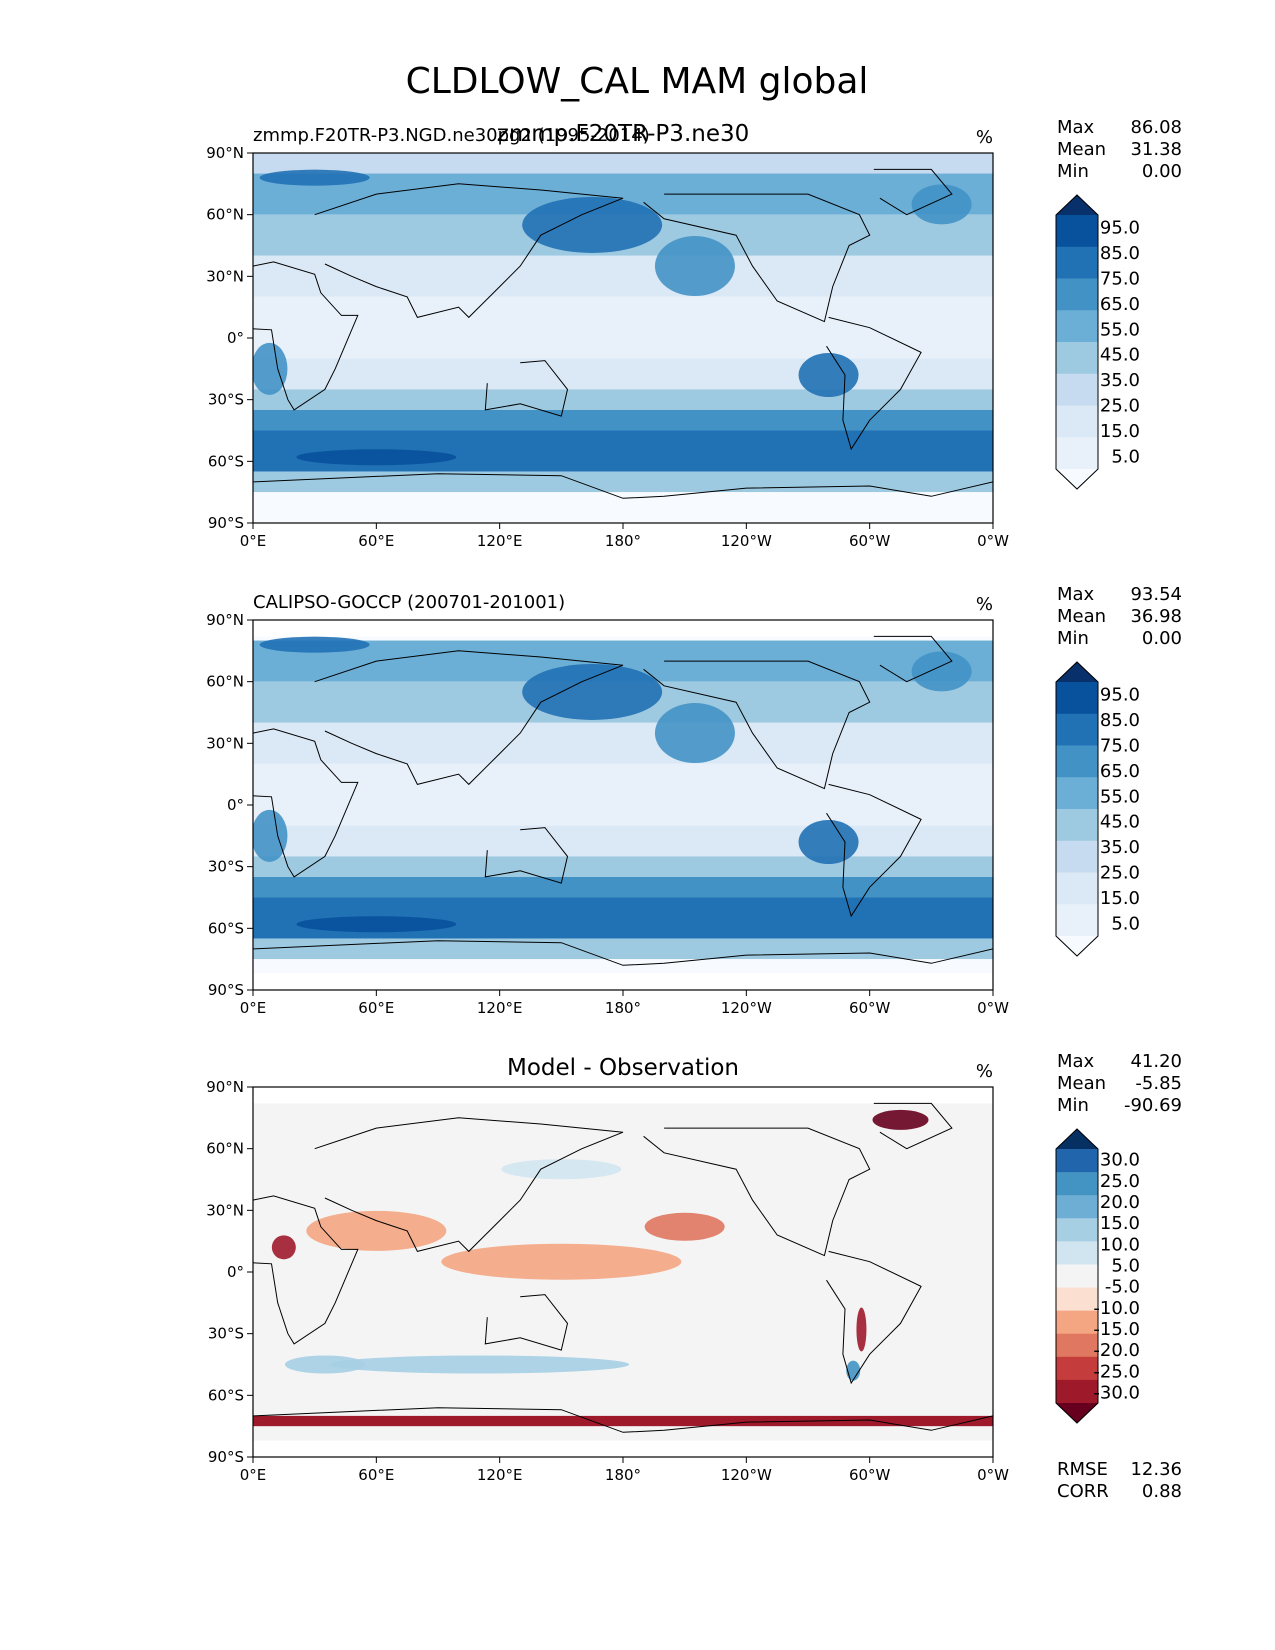  Describe the element at coordinates (451, 135) in the screenshot. I see `panel-title-left: zmmp.F20TR-P3.NGD.ne30pg2 (1995-2014)` at that location.